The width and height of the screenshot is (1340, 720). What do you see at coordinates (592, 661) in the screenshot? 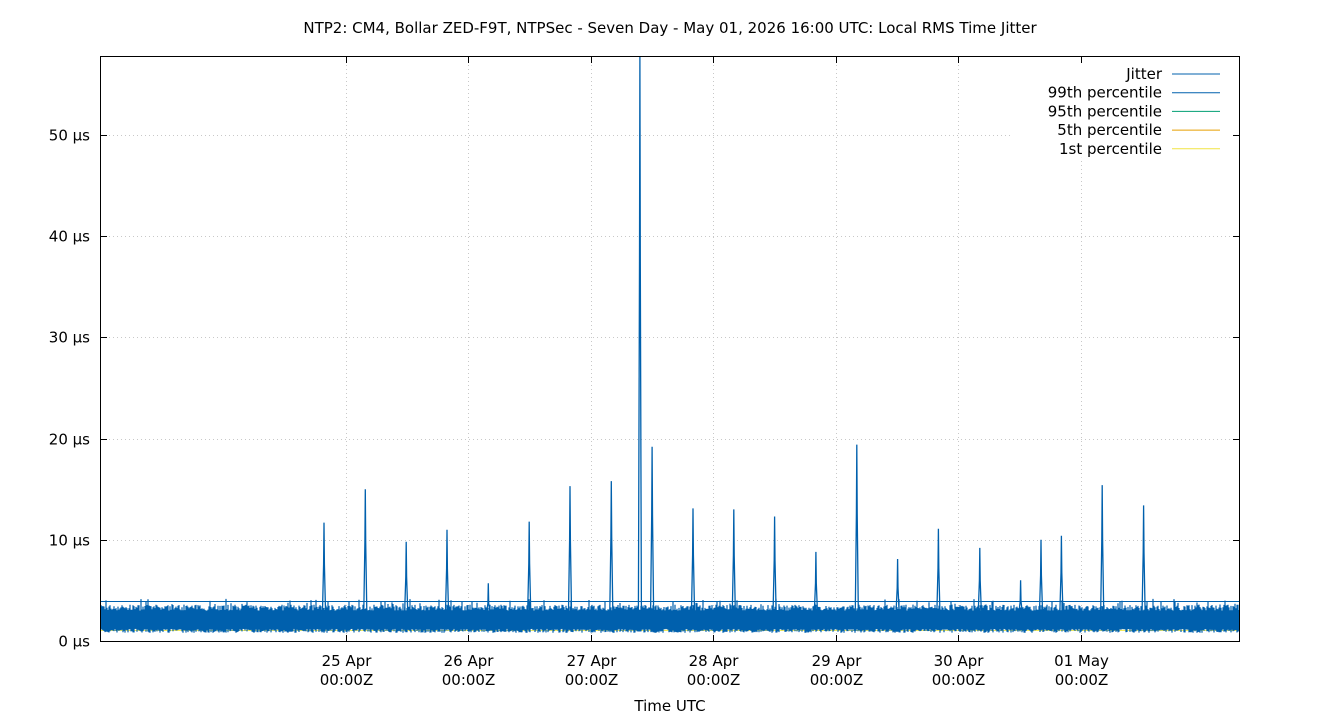
I see `x-tick-label: 27 Apr` at bounding box center [592, 661].